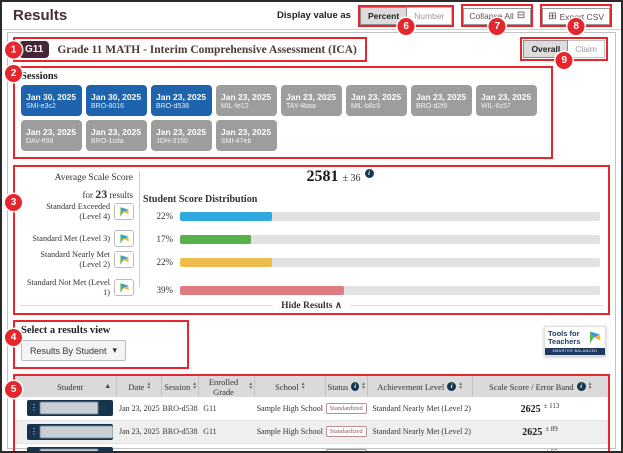 This screenshot has height=453, width=623. What do you see at coordinates (124, 260) in the screenshot?
I see `tools-for-teachers-level-2-button` at bounding box center [124, 260].